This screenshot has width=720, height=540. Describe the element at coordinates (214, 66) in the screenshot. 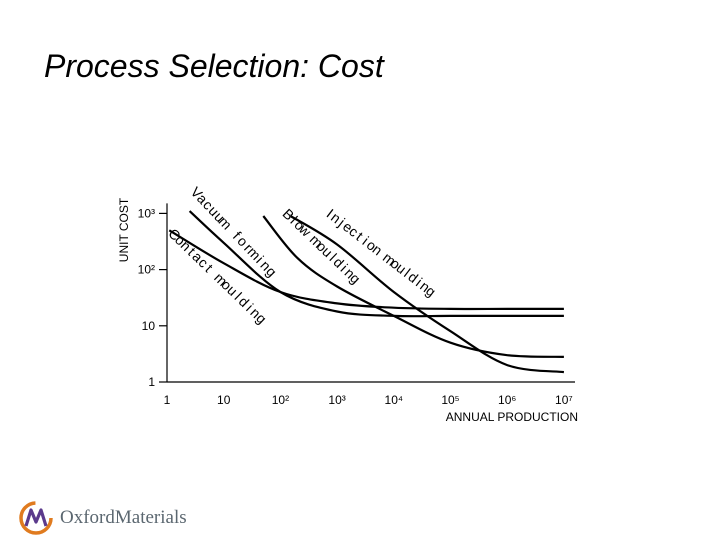

I see `page-title: Process Selection: Cost` at that location.